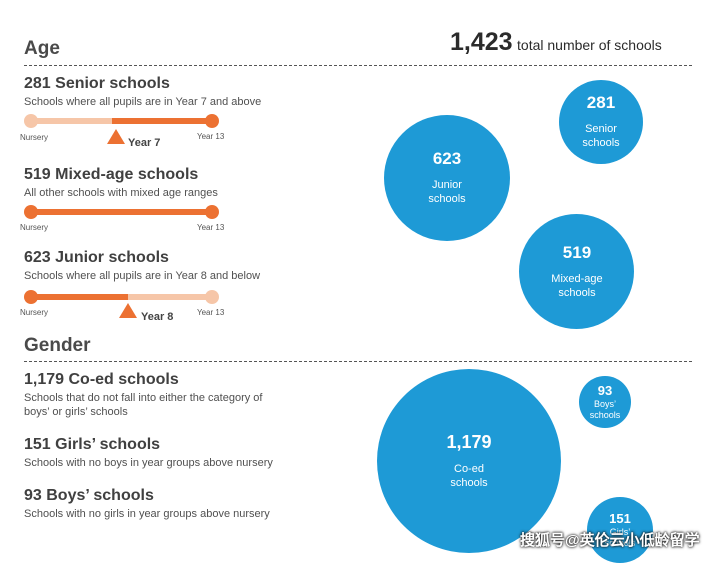 Image resolution: width=719 pixels, height=563 pixels. I want to click on junior-start-dot, so click(31, 297).